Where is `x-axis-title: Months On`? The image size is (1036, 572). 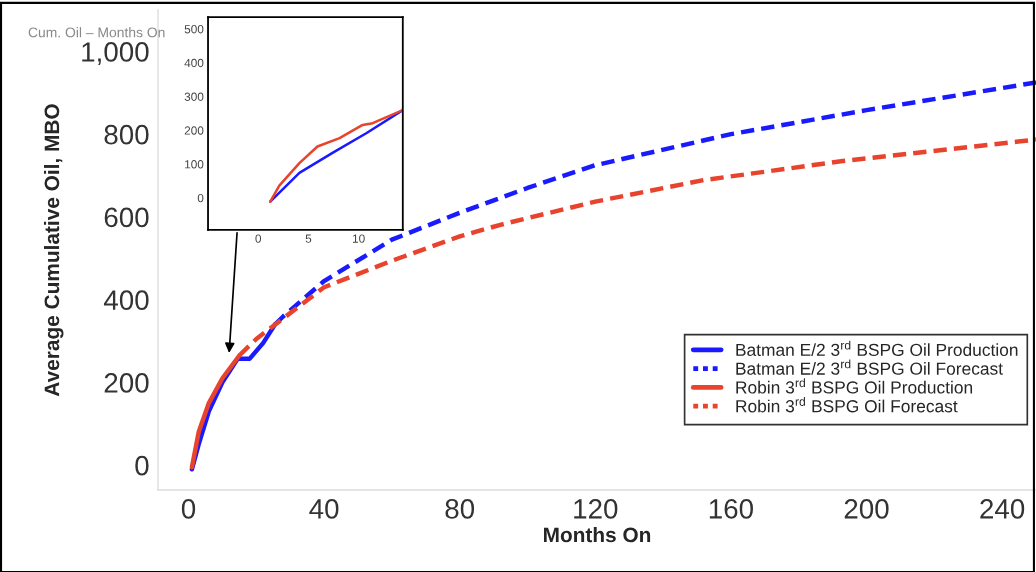 x-axis-title: Months On is located at coordinates (597, 534).